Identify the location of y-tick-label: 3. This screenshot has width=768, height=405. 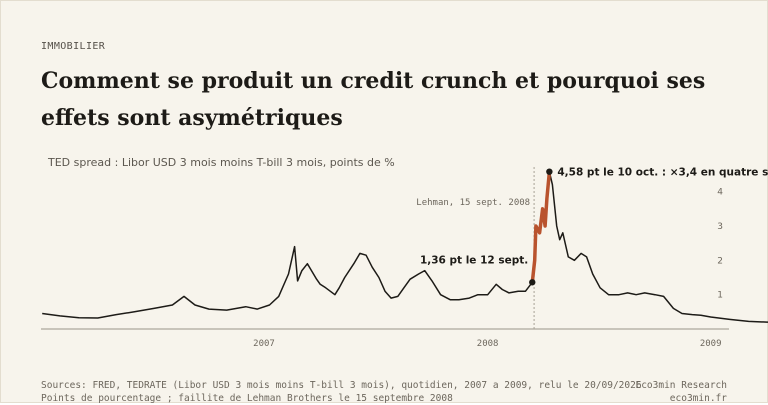
(720, 227).